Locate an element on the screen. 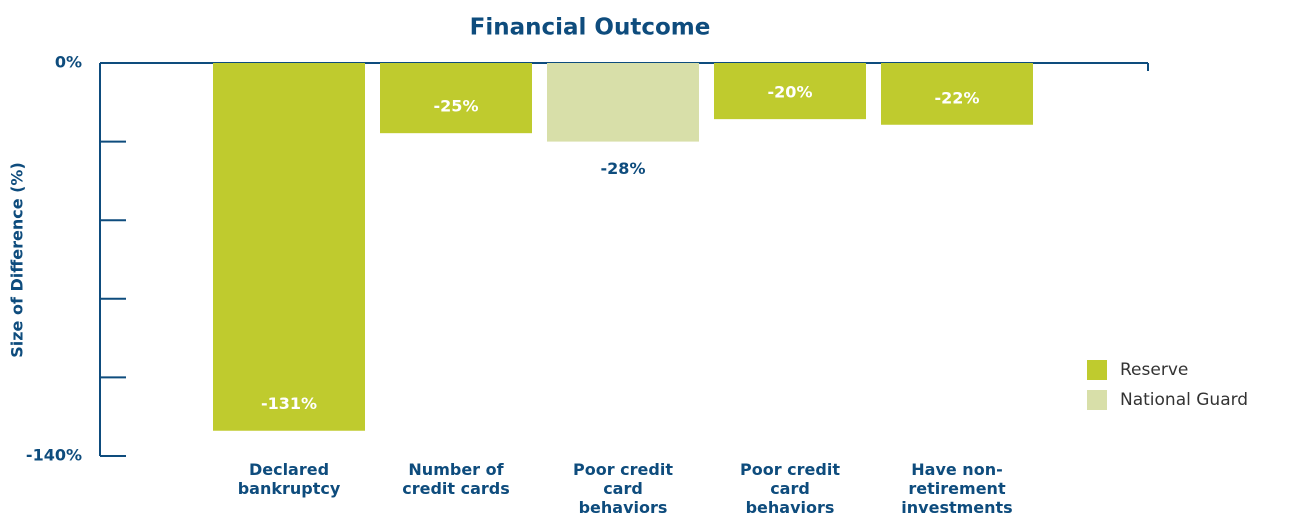 This screenshot has height=528, width=1296. y-tick-label: 0% is located at coordinates (68, 62).